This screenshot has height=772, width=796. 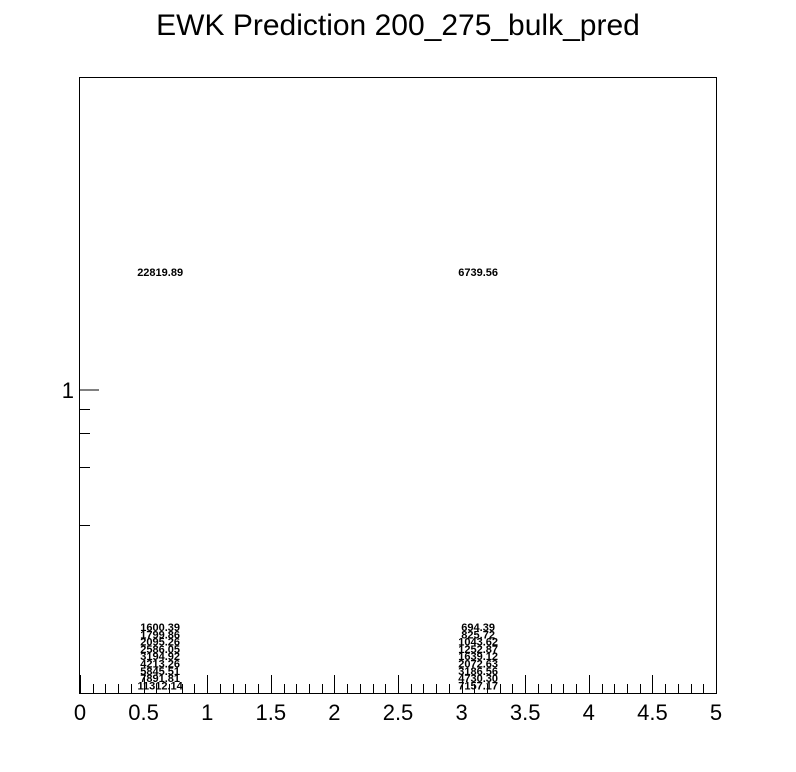 What do you see at coordinates (143, 712) in the screenshot?
I see `x-tick-label: 0.5` at bounding box center [143, 712].